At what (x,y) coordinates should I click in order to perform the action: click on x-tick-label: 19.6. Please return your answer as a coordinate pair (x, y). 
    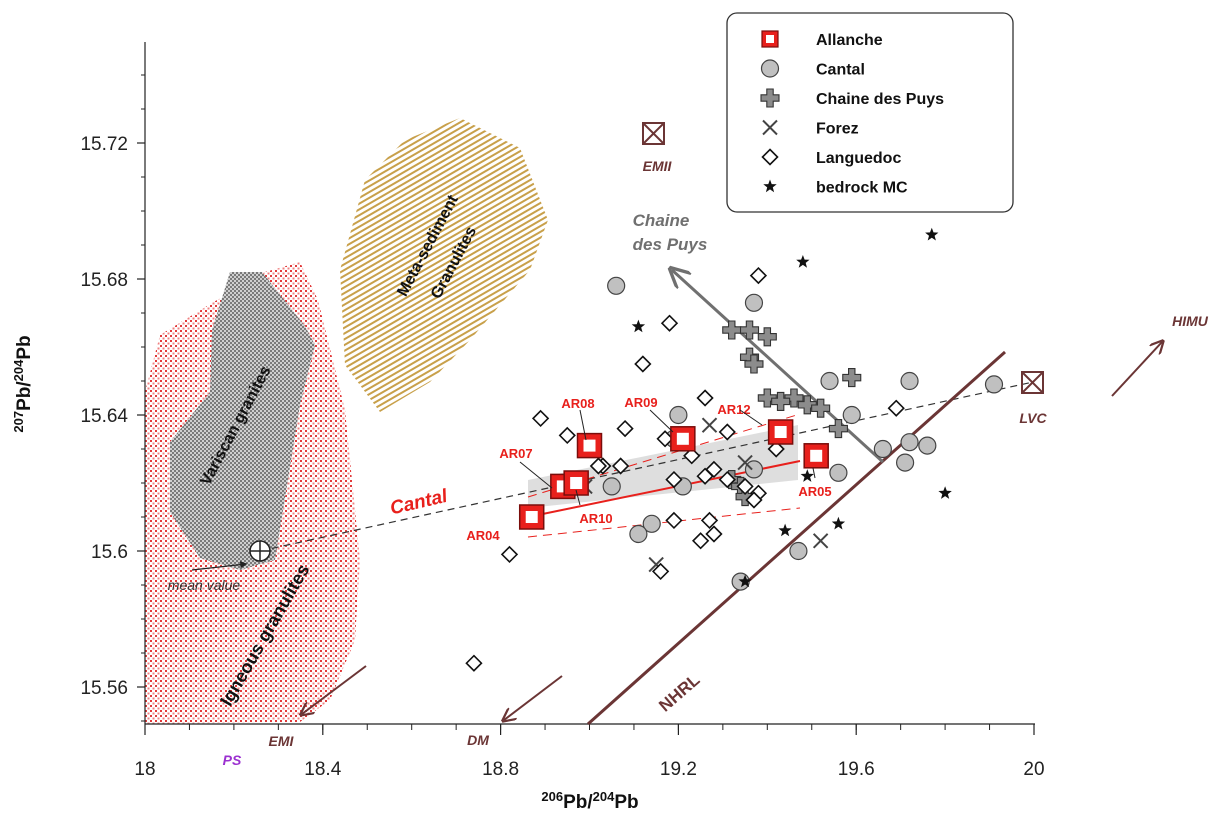
    Looking at the image, I should click on (856, 769).